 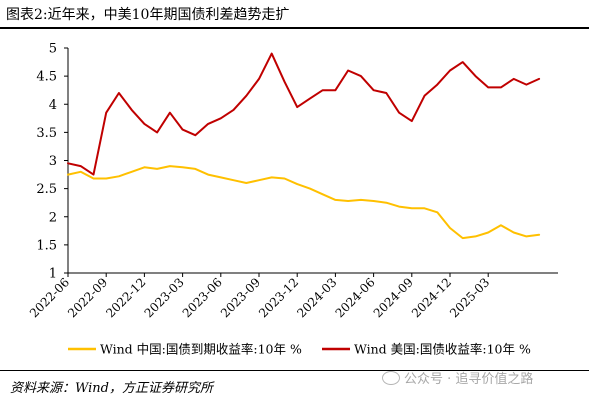 What do you see at coordinates (46, 245) in the screenshot?
I see `y-tick-label: 1.5` at bounding box center [46, 245].